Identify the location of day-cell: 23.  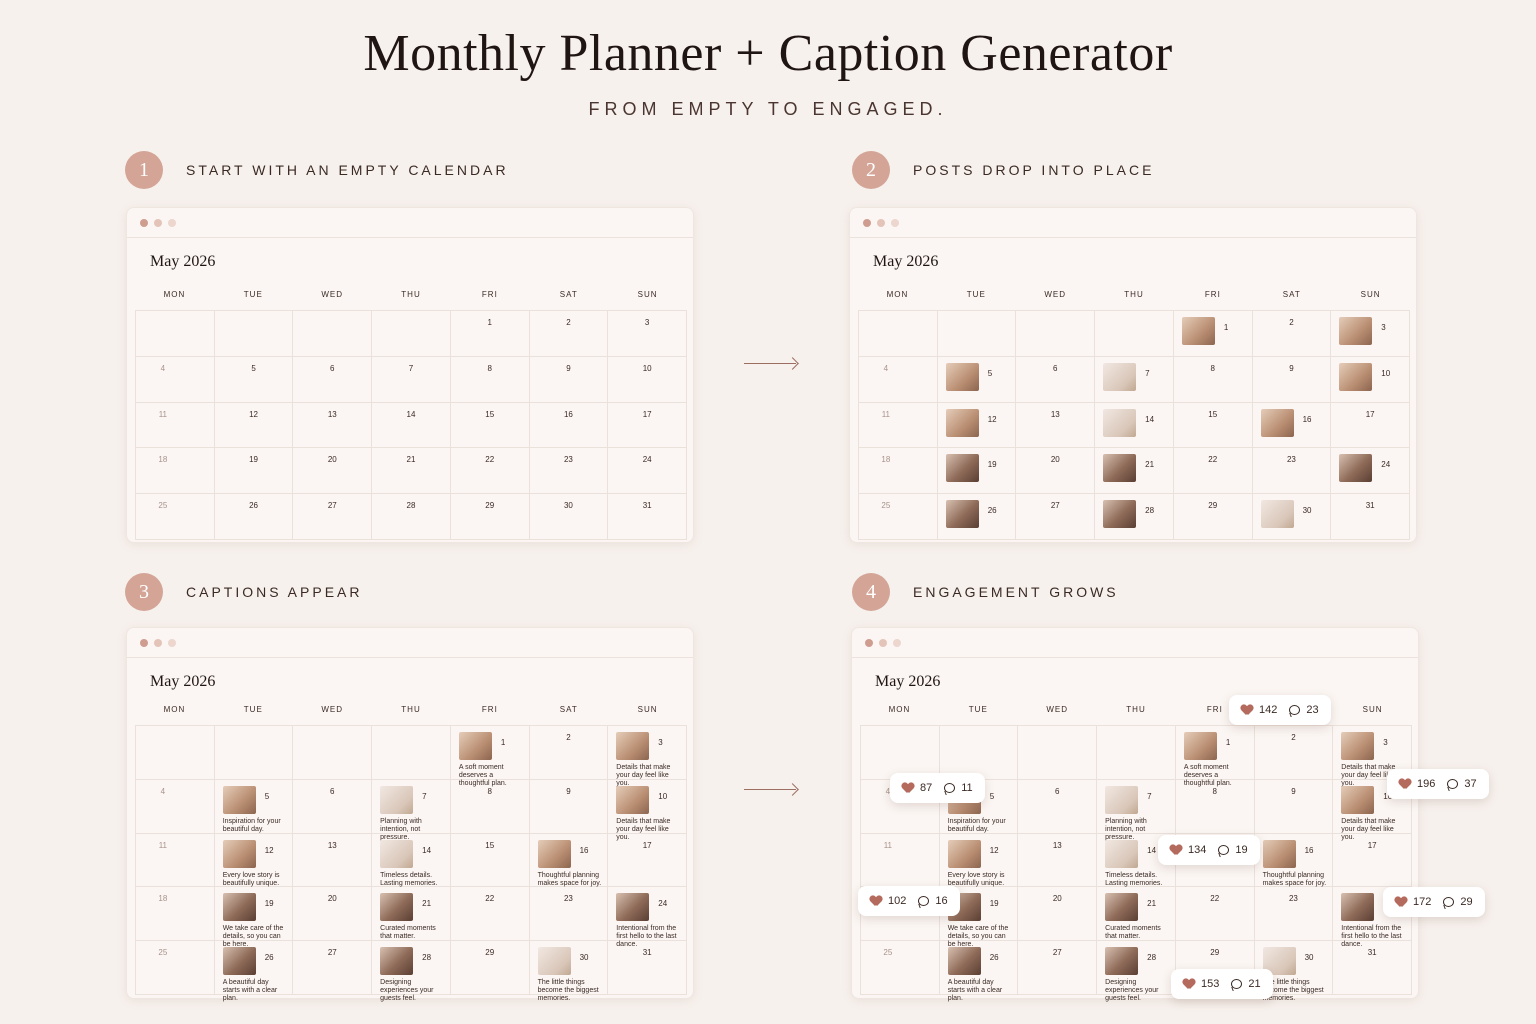
(569, 471).